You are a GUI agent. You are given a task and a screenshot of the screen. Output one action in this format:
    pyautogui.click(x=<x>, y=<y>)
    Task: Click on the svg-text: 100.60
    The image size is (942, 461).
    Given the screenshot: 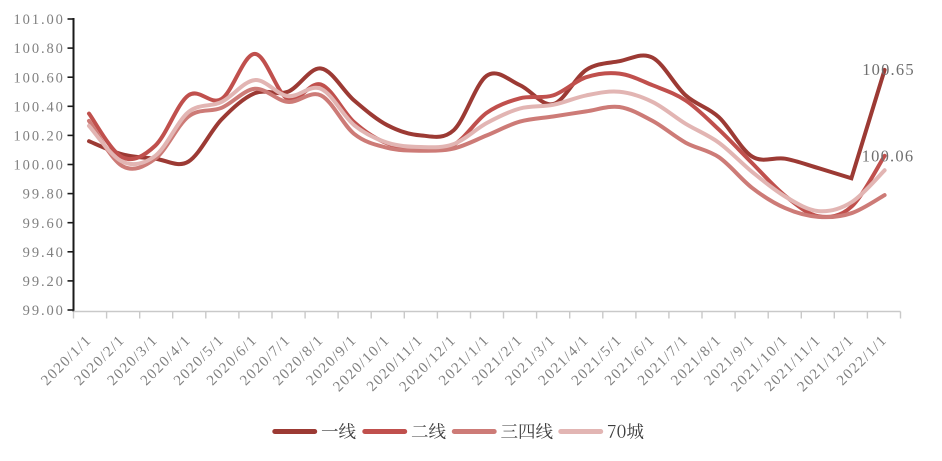 What is the action you would take?
    pyautogui.click(x=39, y=78)
    